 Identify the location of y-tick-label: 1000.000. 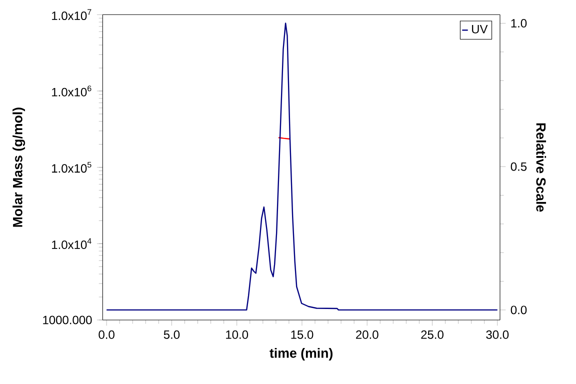
(67, 320).